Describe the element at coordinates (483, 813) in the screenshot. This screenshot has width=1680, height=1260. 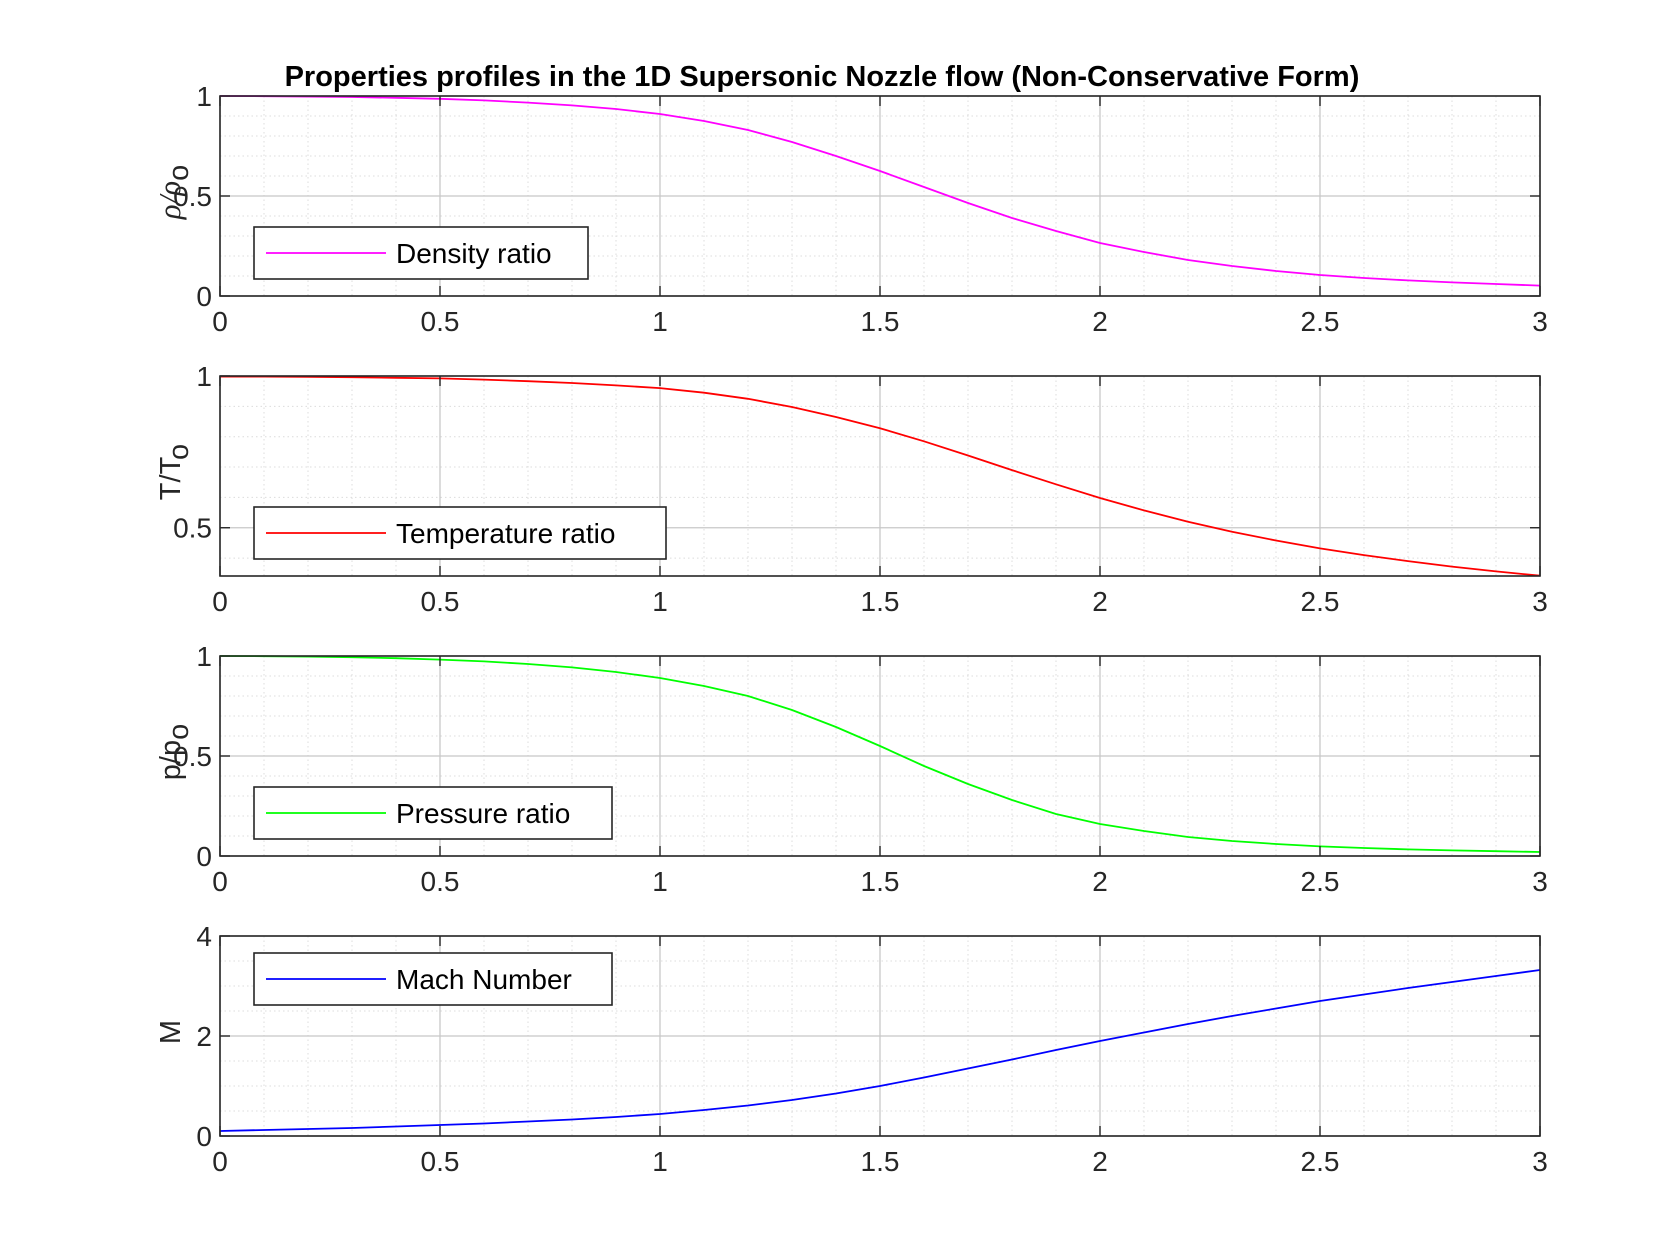
I see `legend-label: Pressure ratio` at that location.